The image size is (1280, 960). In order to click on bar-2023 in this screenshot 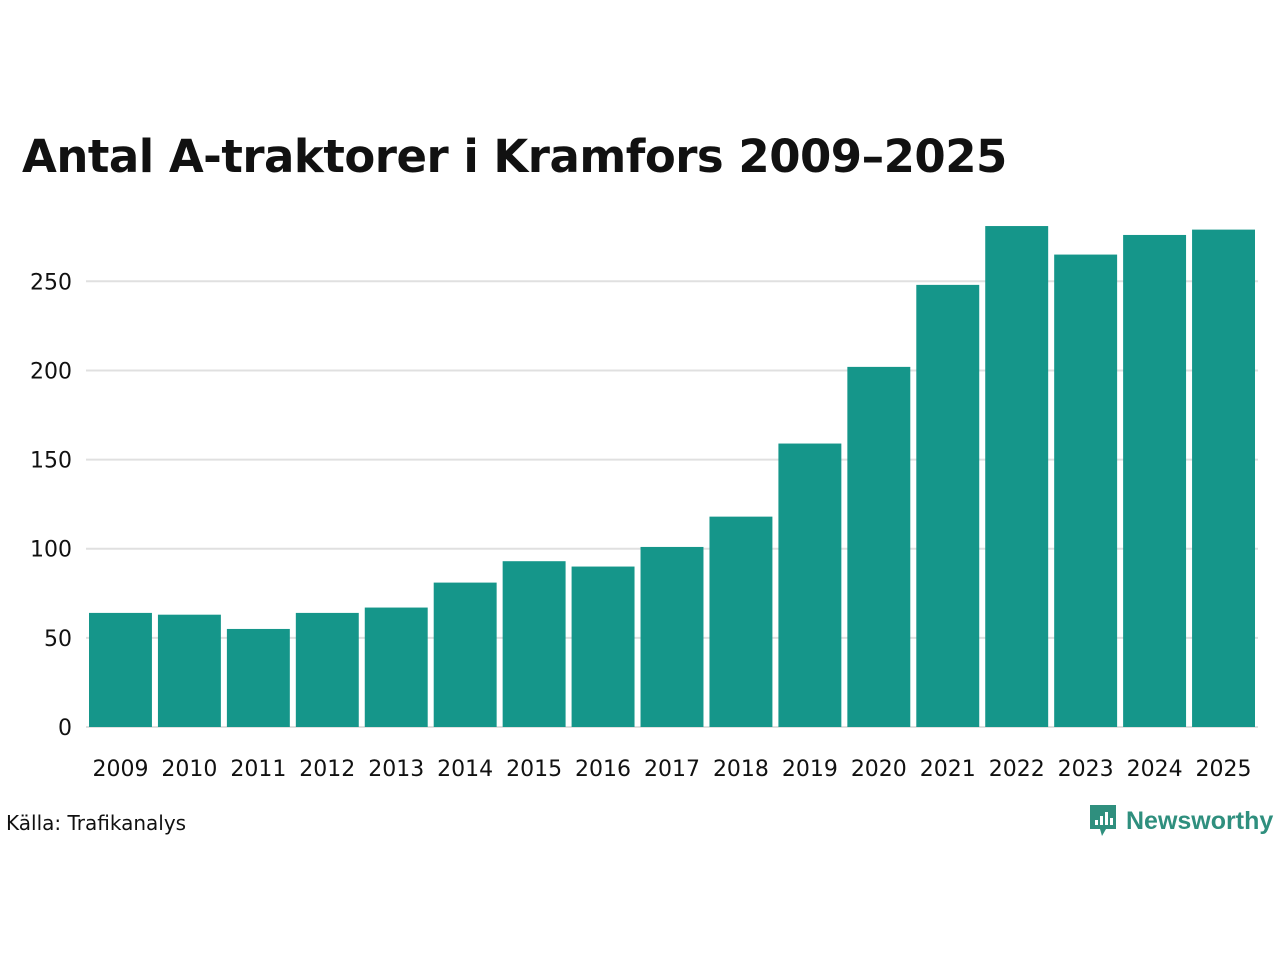, I will do `click(1086, 490)`.